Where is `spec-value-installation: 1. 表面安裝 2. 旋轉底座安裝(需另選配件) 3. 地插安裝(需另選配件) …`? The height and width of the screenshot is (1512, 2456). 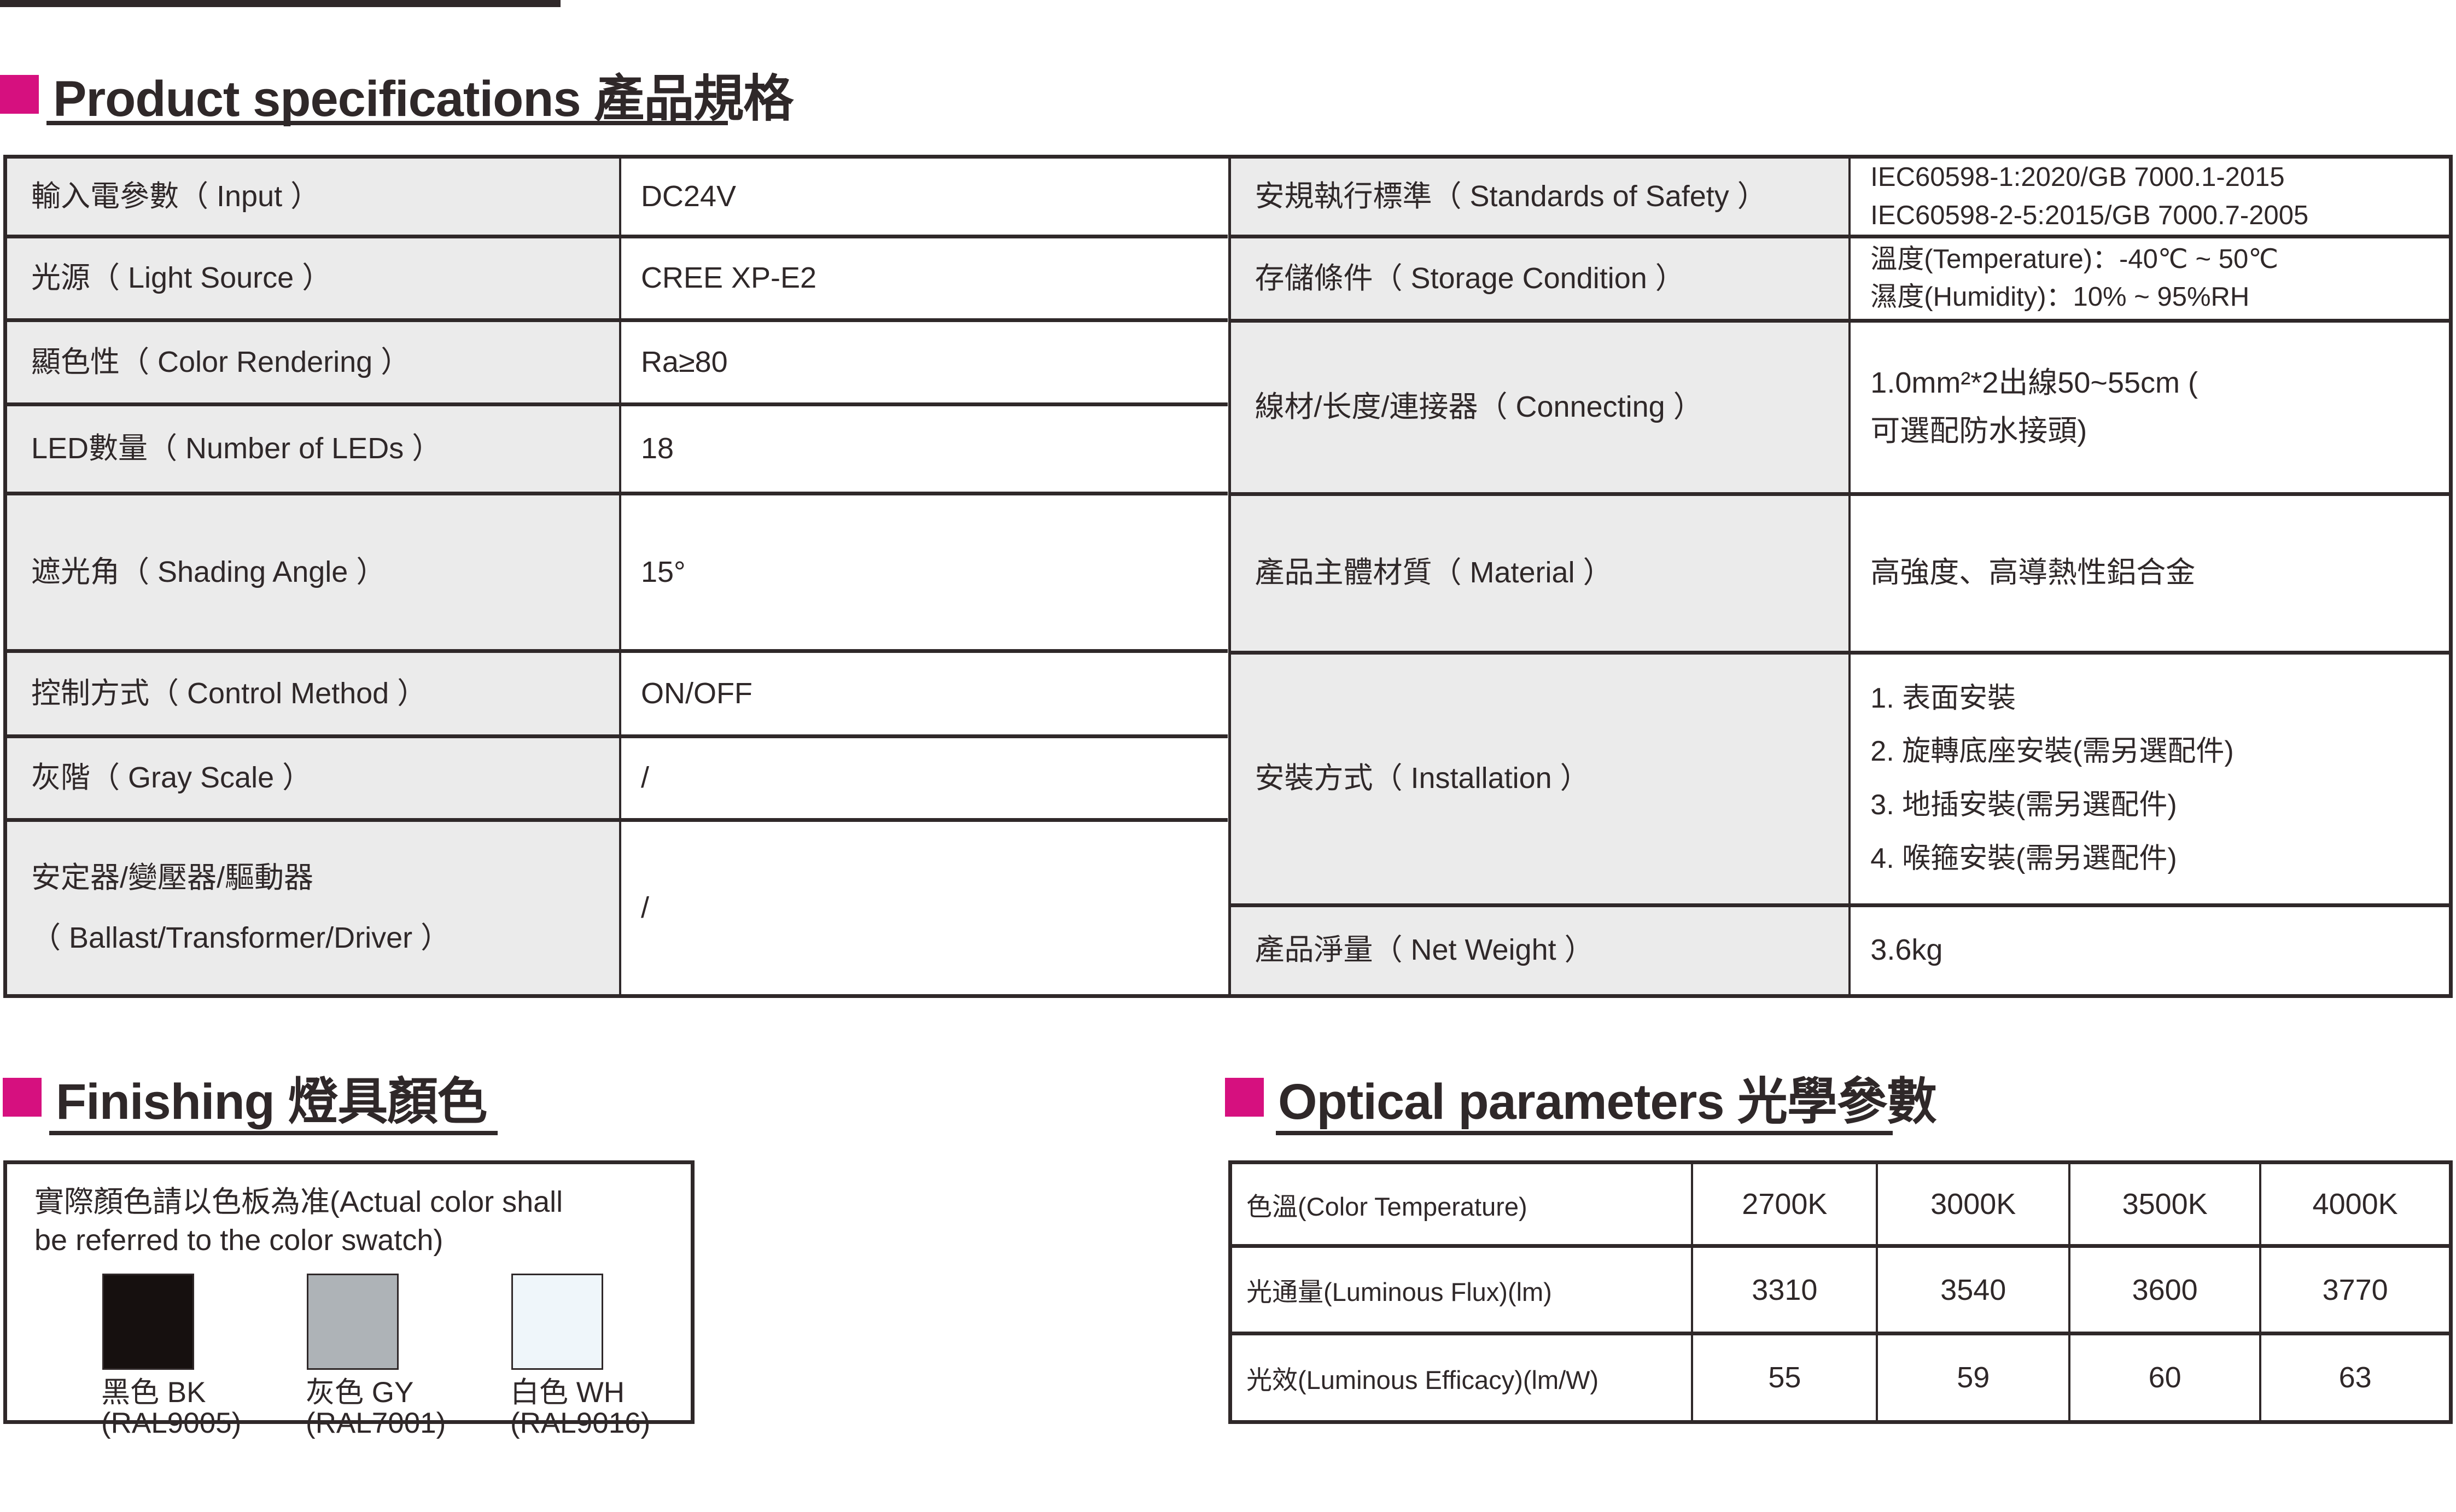
spec-value-installation: 1. 表面安裝 2. 旋轉底座安裝(需另選配件) 3. 地插安裝(需另選配件) … is located at coordinates (2150, 780).